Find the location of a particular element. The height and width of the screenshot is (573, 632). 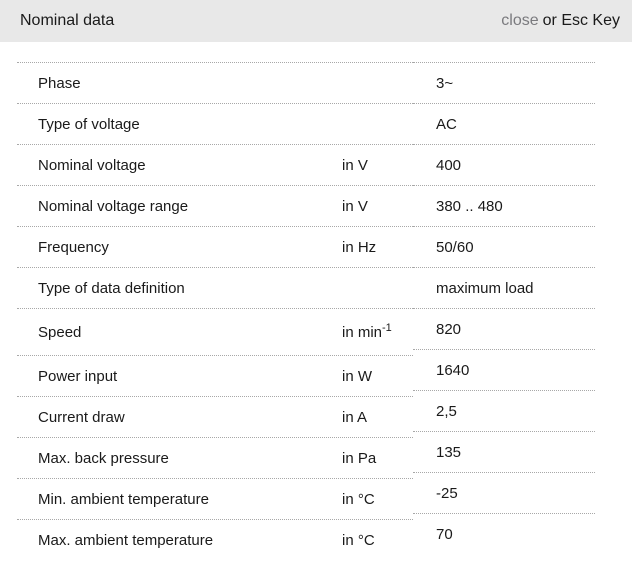

table-value-row: 2,5 is located at coordinates (504, 410).